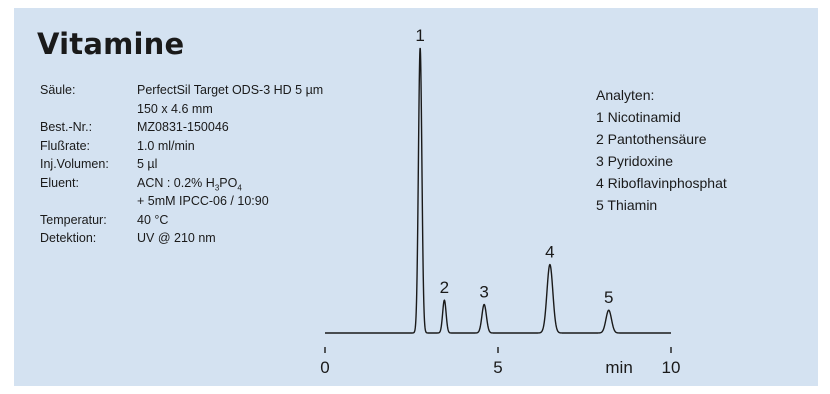 This screenshot has width=830, height=394. Describe the element at coordinates (66, 127) in the screenshot. I see `param-label: Best.-Nr.:` at that location.